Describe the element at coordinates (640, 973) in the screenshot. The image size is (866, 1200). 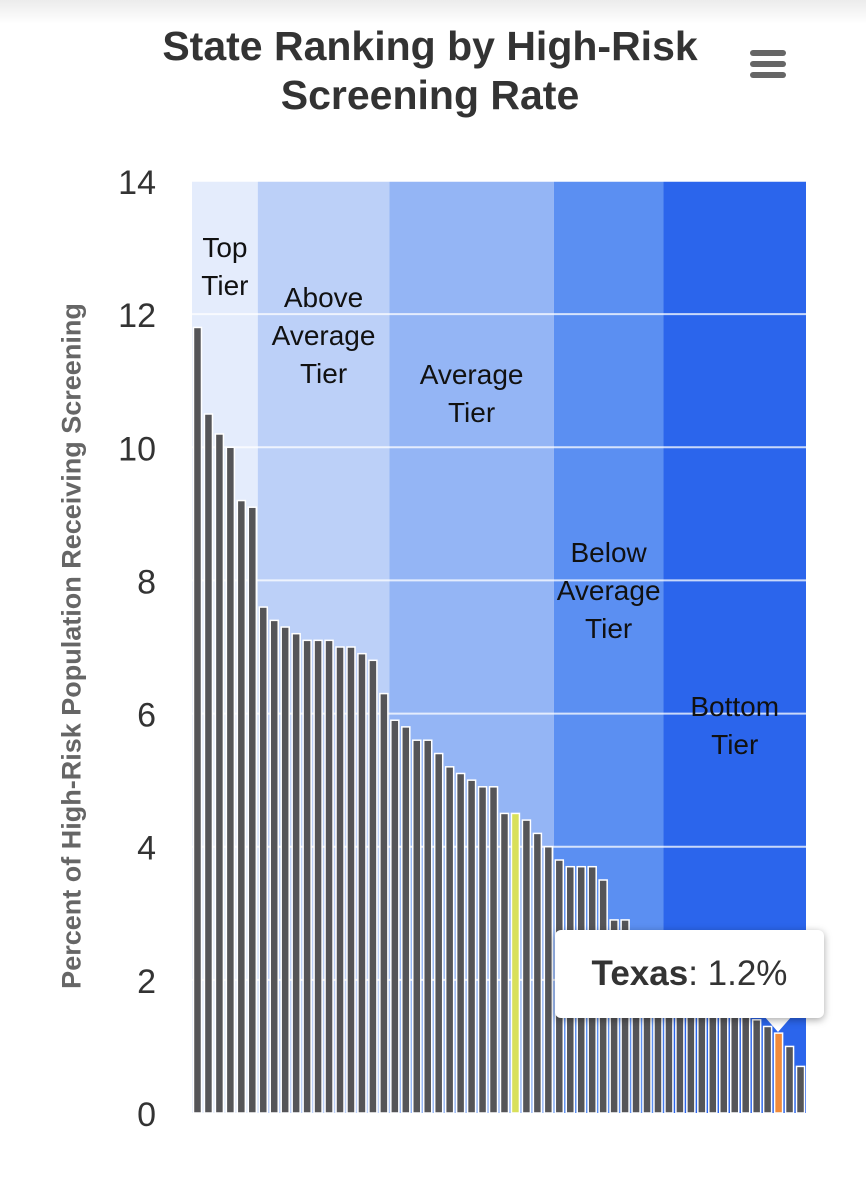
I see `tooltip-state-name: Texas` at that location.